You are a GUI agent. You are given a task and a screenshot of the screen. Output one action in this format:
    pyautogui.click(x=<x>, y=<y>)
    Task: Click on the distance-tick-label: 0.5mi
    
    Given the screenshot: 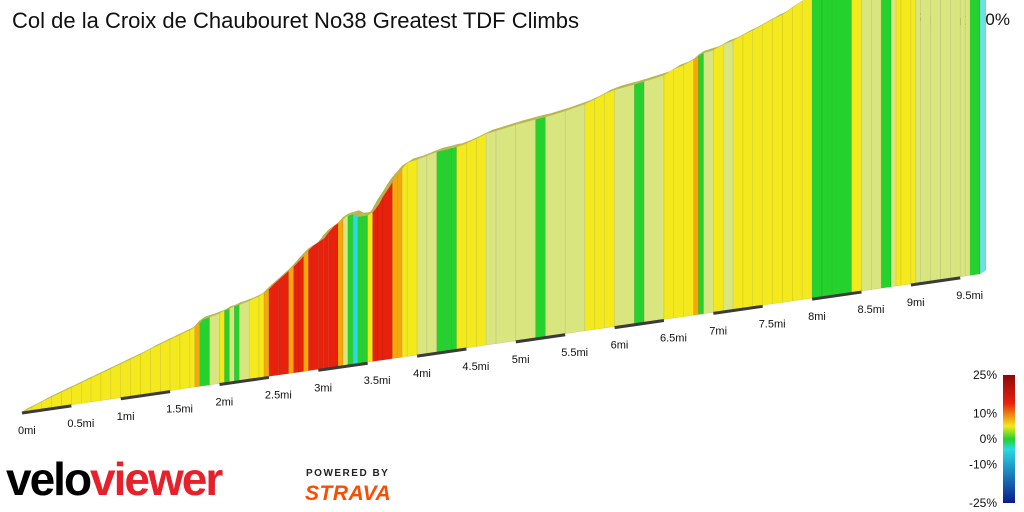 What is the action you would take?
    pyautogui.click(x=80, y=424)
    